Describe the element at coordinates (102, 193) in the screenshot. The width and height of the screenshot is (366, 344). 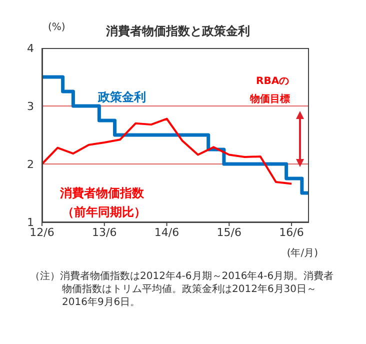
I see `text: 消費者物価指数` at that location.